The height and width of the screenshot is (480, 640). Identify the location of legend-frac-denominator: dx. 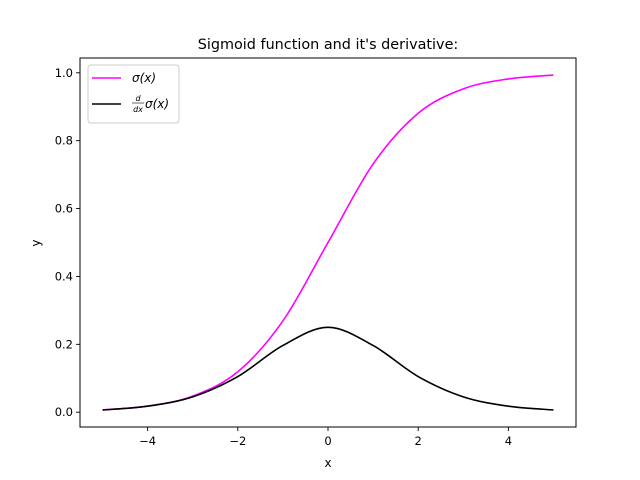
(138, 109).